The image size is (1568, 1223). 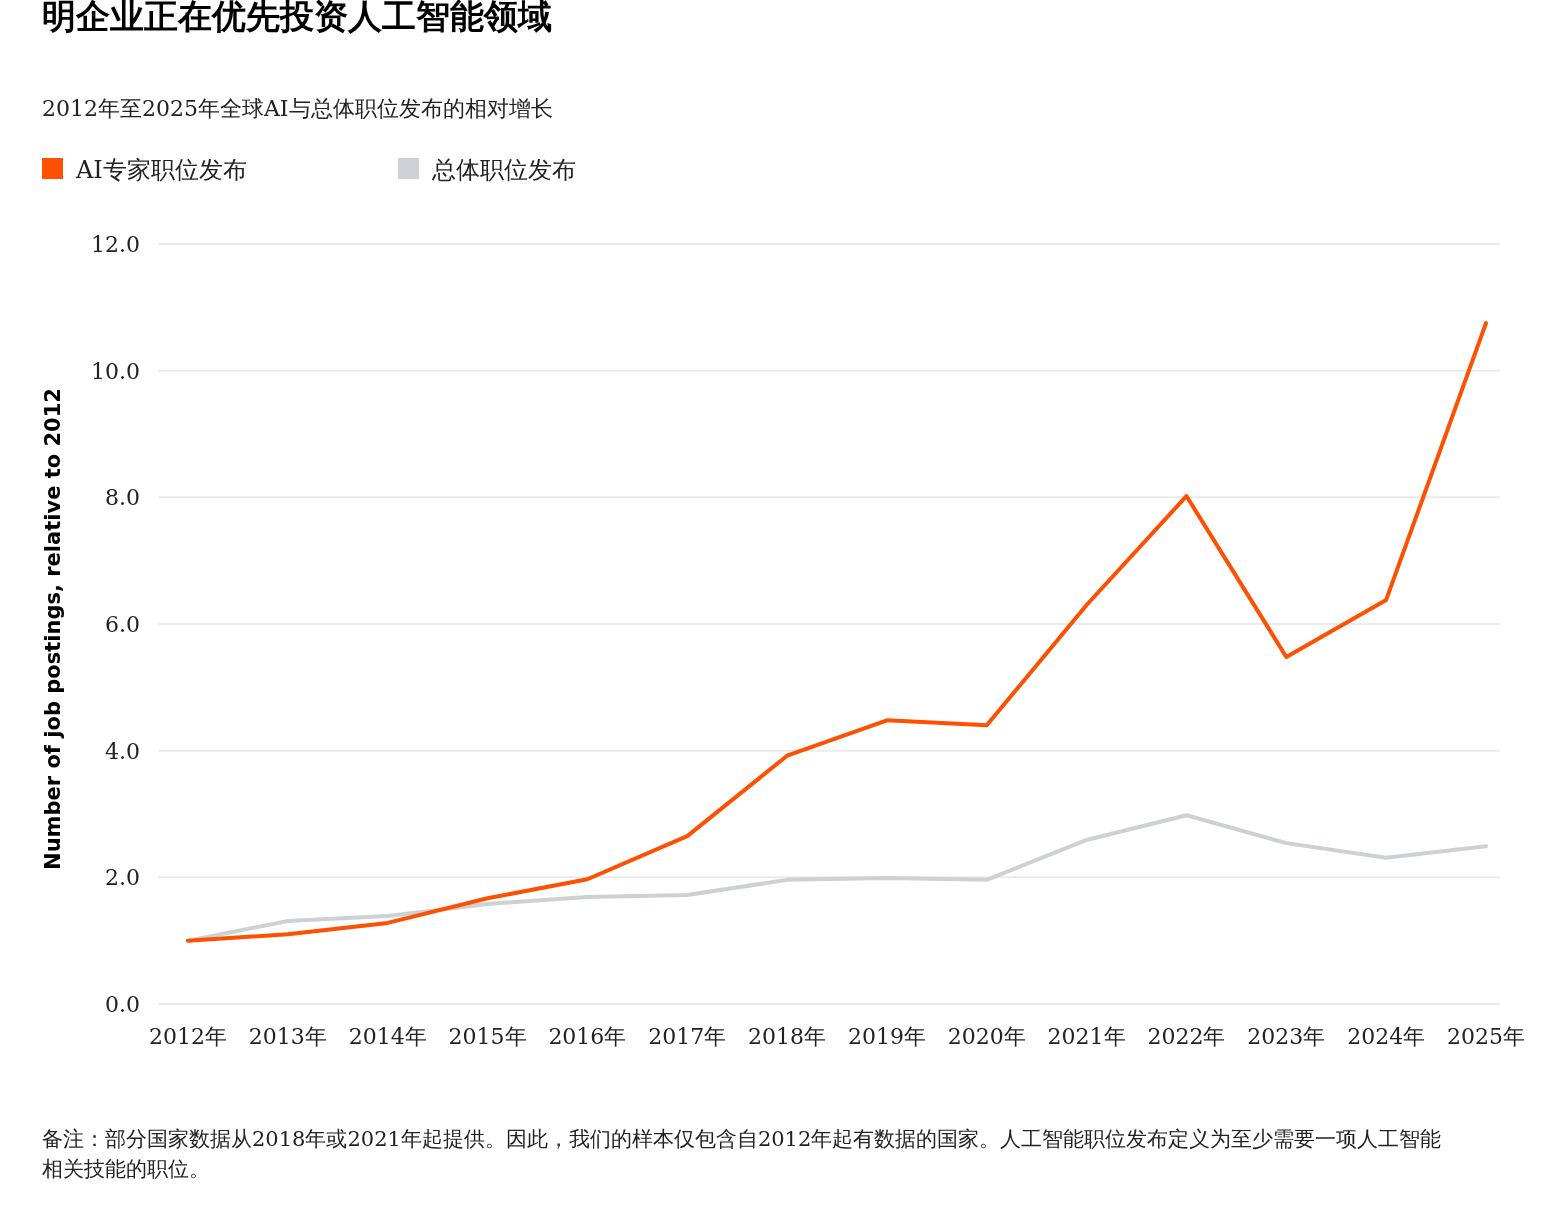 I want to click on x-tick-label: 2021年, so click(x=1086, y=1036).